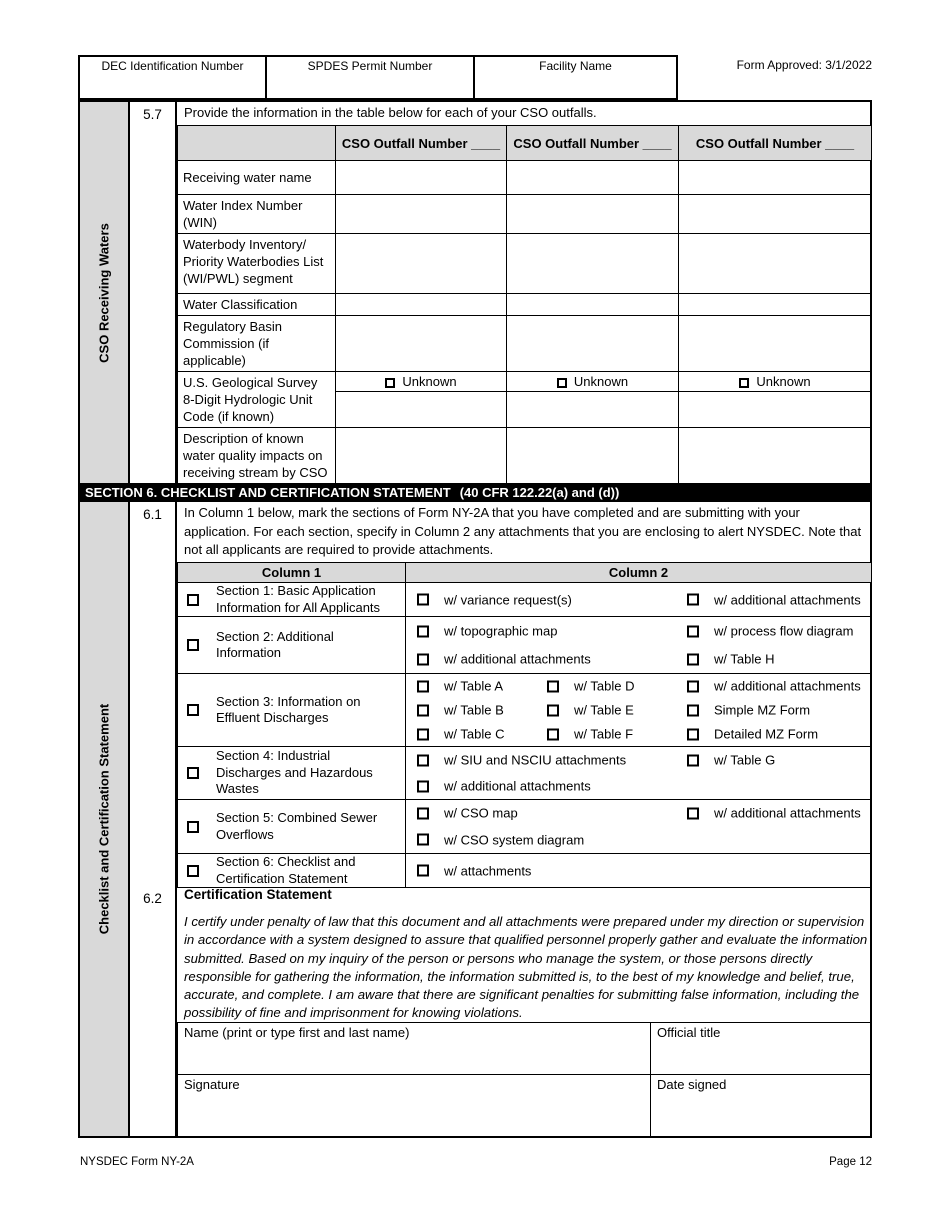  I want to click on siu-nsciu-attachments-checkbox, so click(423, 760).